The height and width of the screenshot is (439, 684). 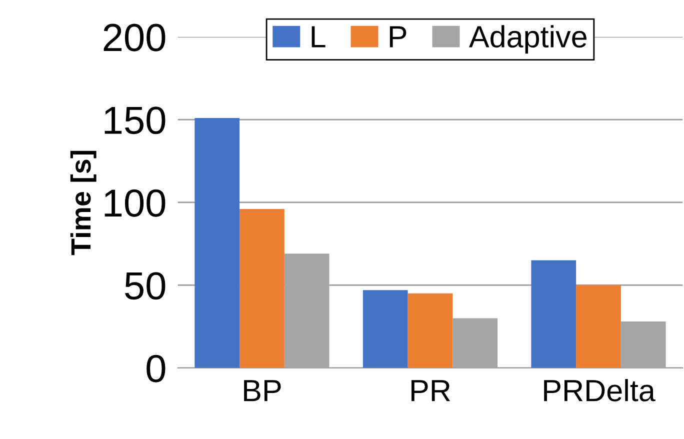 I want to click on y-tick-label: 100, so click(x=135, y=203).